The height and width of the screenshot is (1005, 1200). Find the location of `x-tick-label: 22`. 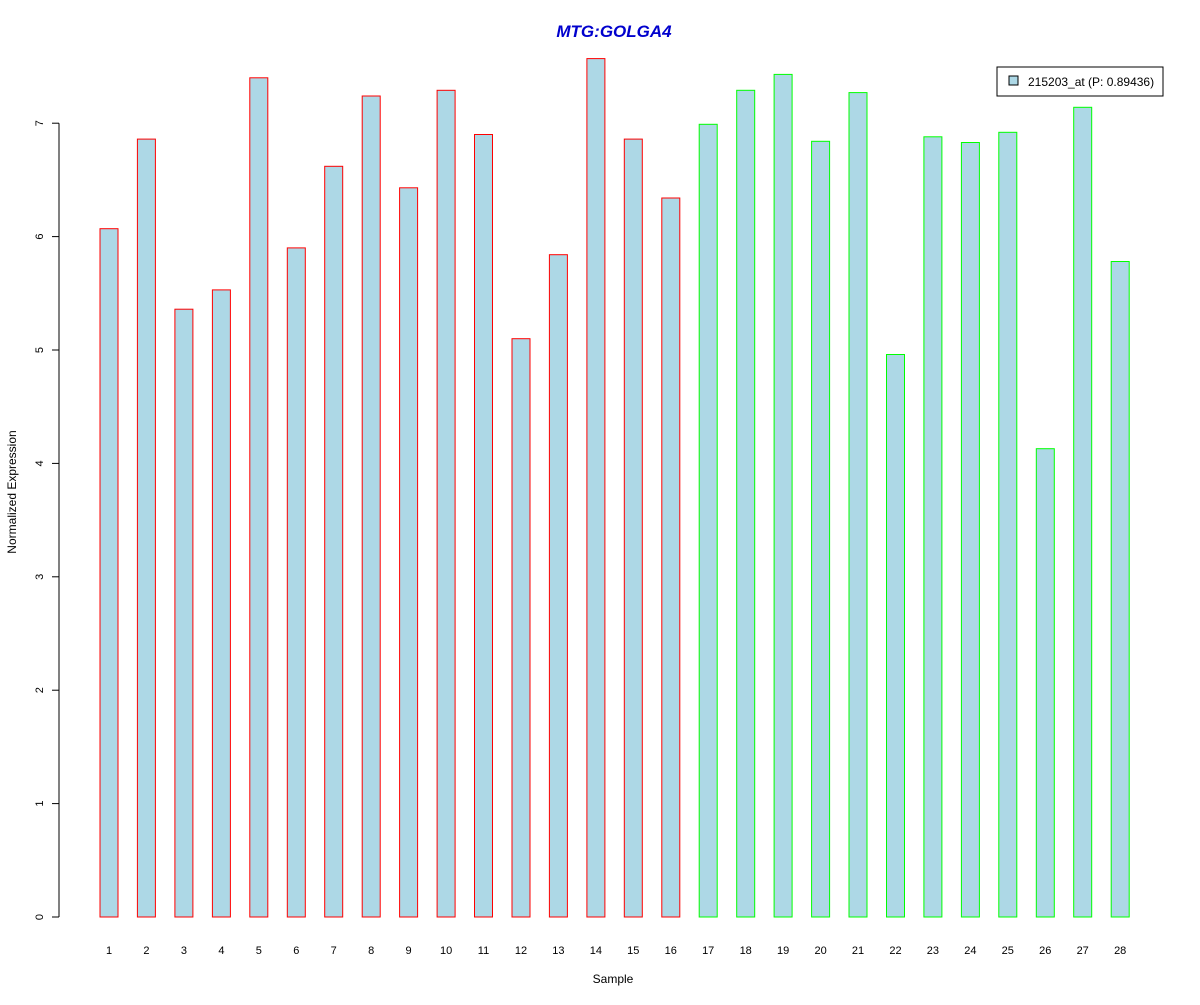

x-tick-label: 22 is located at coordinates (895, 951).